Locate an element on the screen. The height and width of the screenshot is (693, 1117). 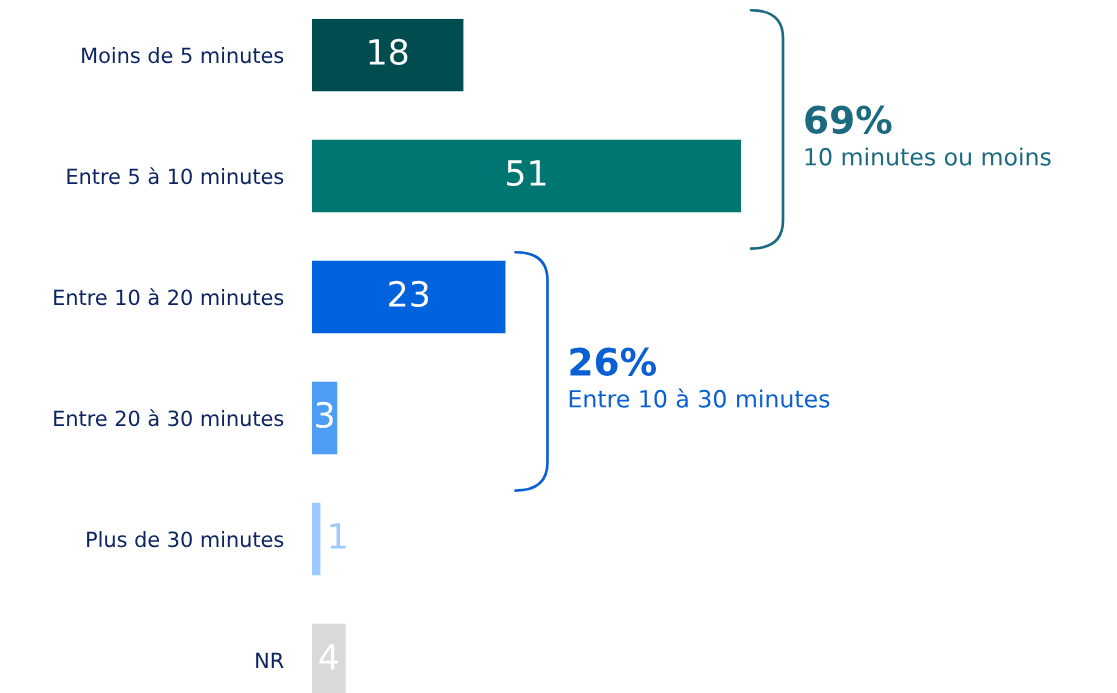
data-label: 51 is located at coordinates (526, 173).